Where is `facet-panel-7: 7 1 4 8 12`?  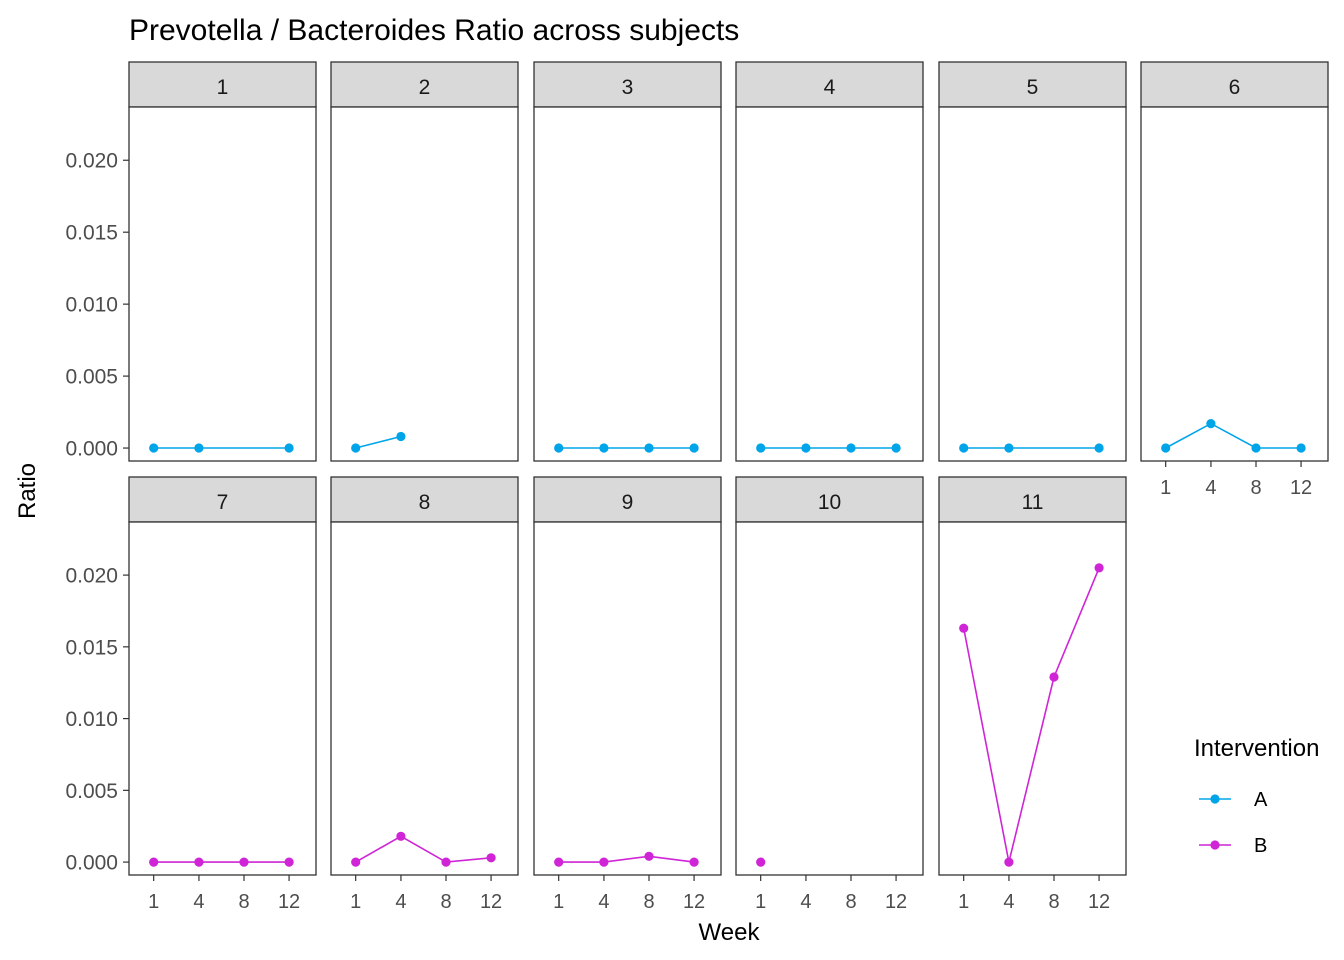 facet-panel-7: 7 1 4 8 12 is located at coordinates (222, 694).